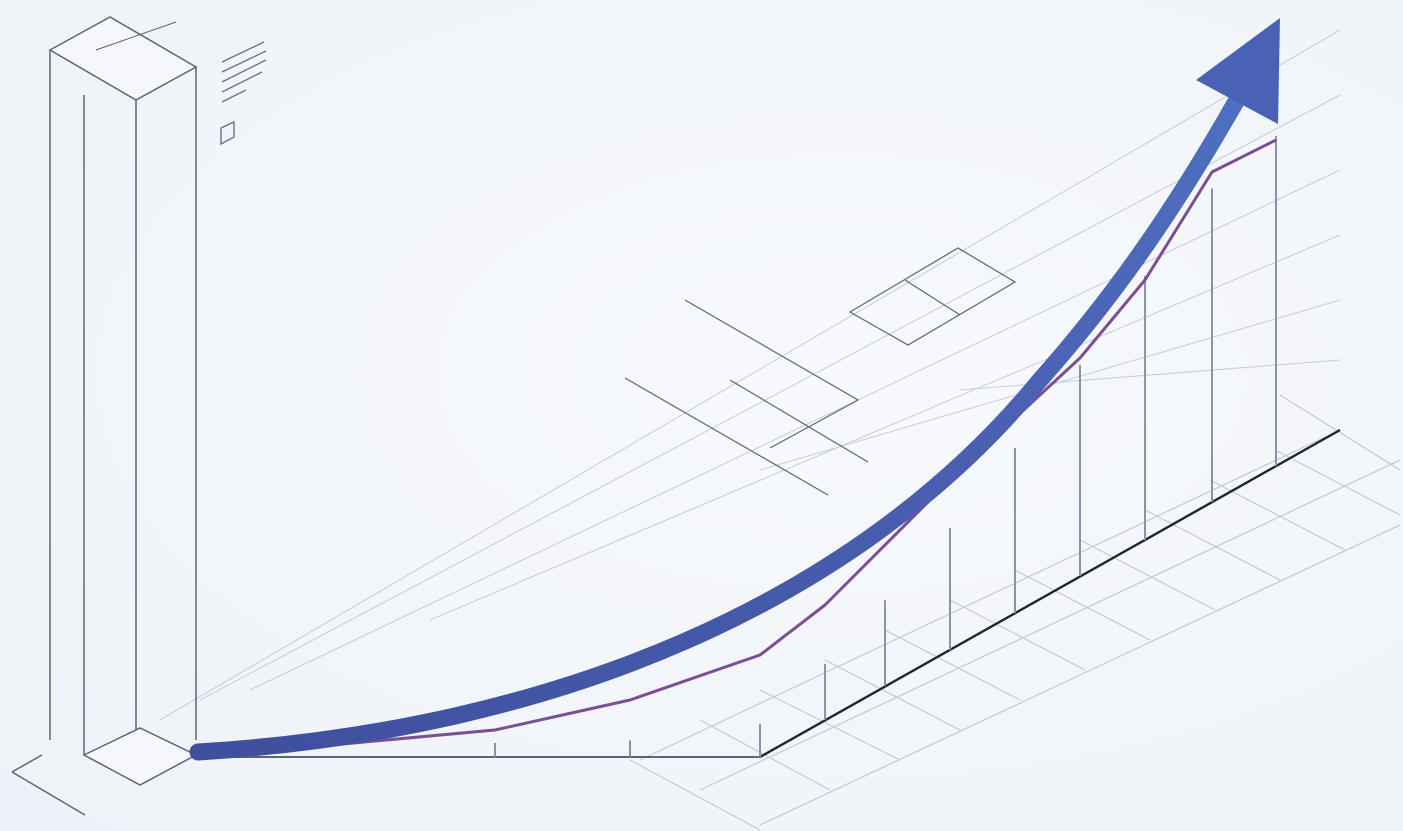  Describe the element at coordinates (820, 371) in the screenshot. I see `floating-panels` at that location.